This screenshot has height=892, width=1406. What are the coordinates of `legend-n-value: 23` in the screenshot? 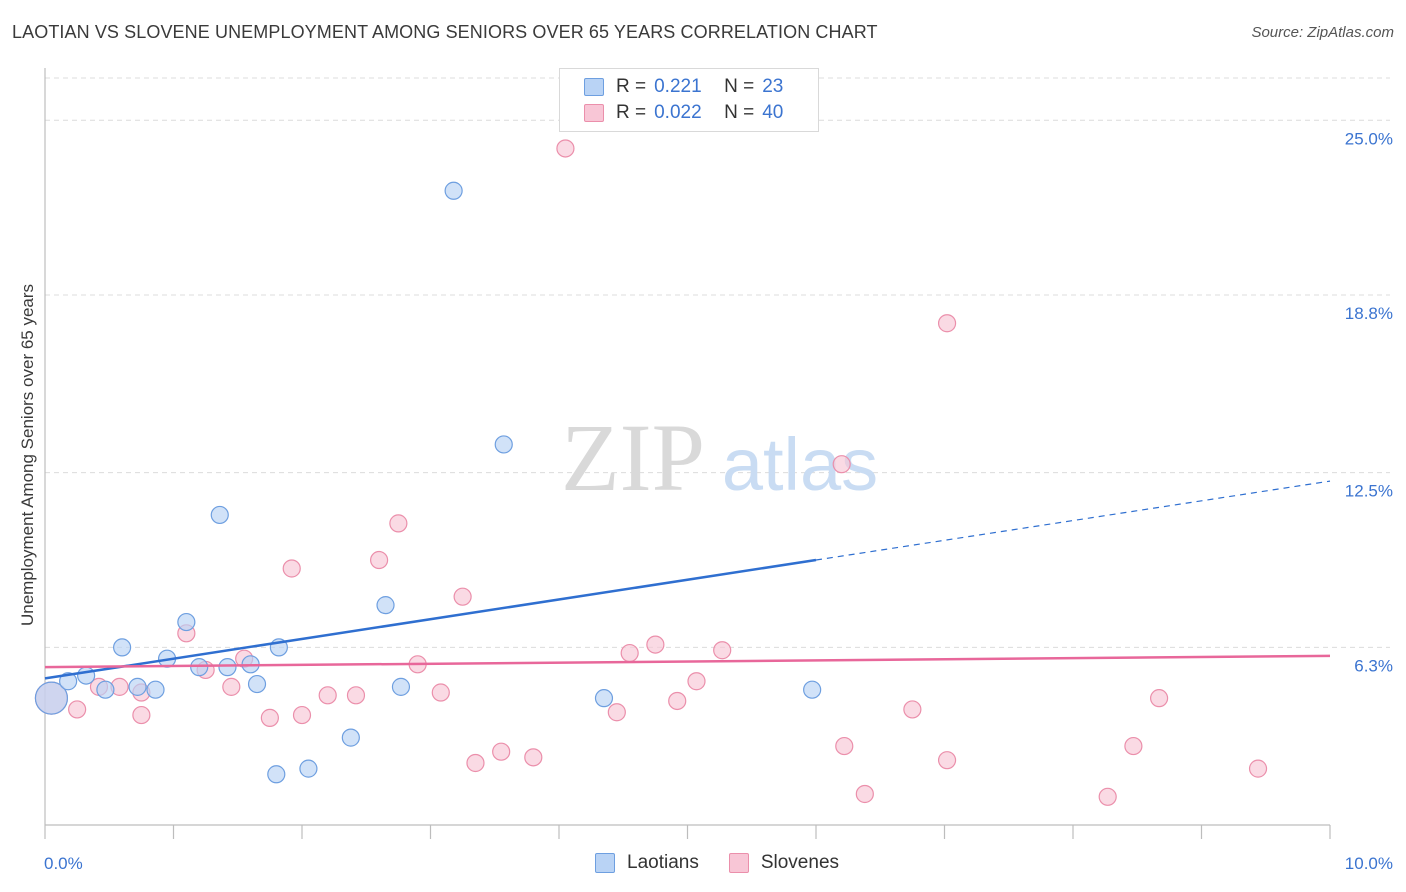 It's located at (773, 86).